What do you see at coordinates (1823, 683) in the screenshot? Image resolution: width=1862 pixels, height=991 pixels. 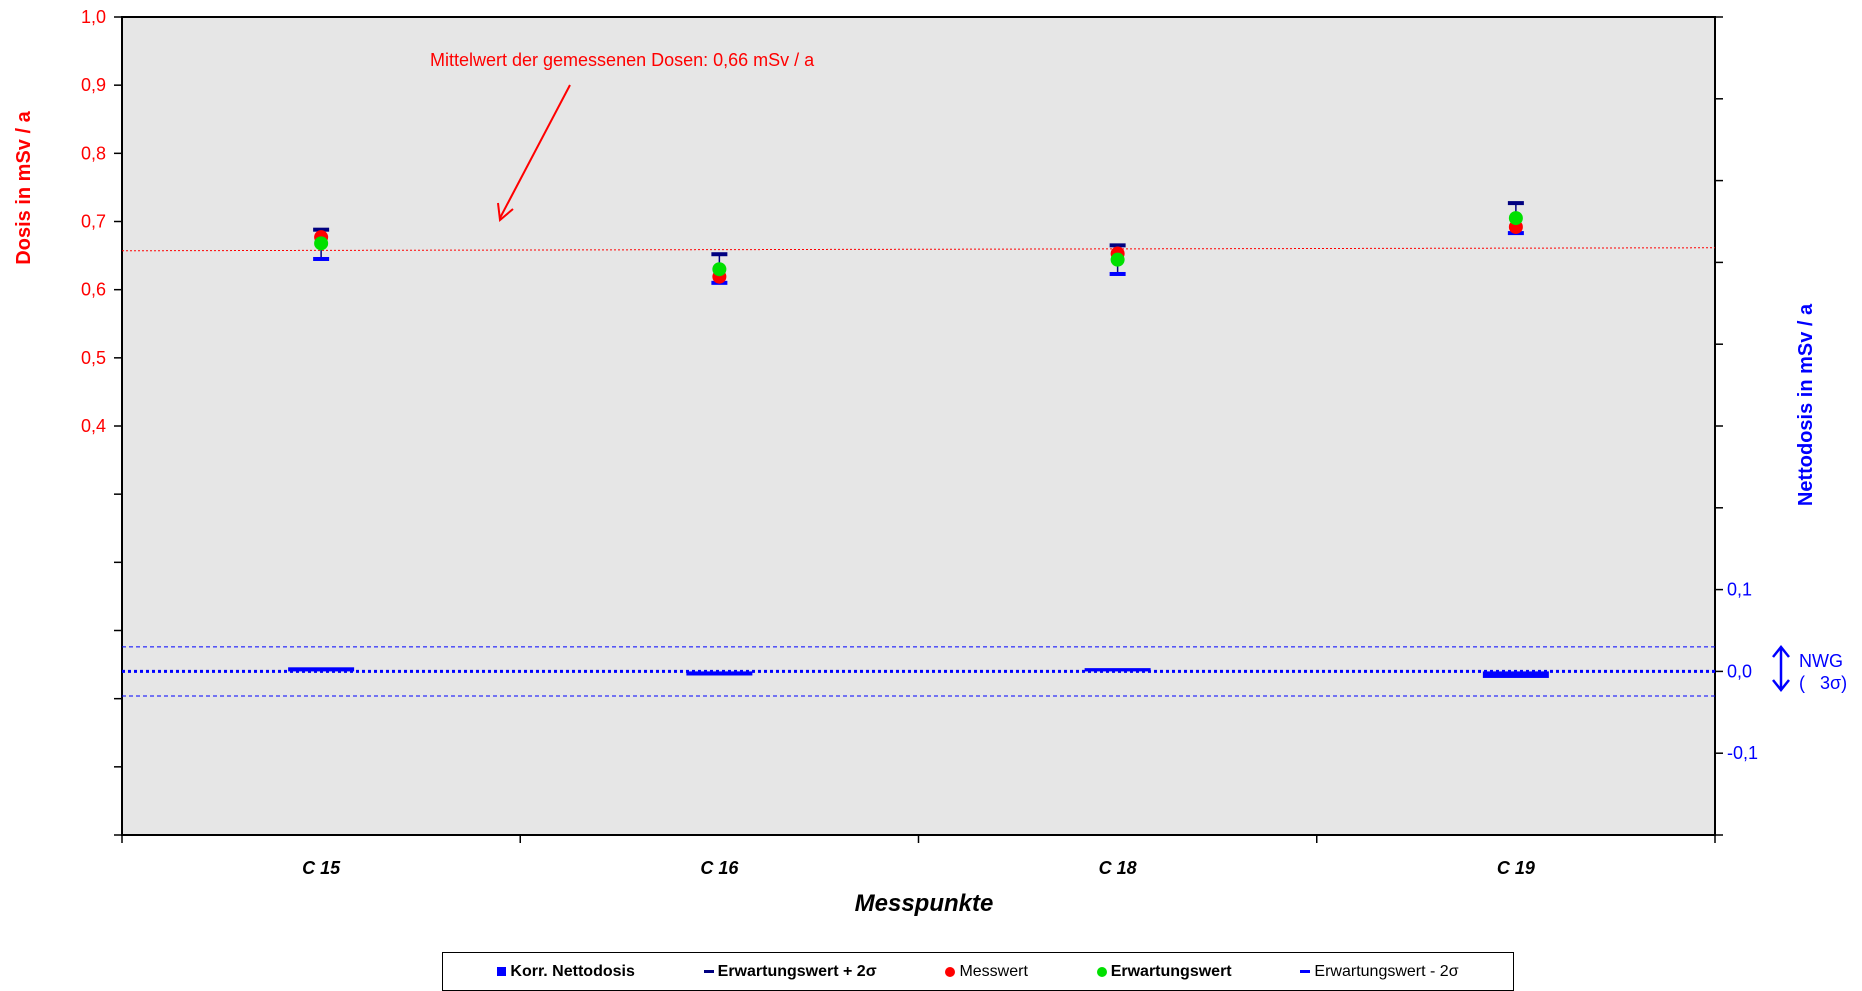 I see `nwg-sigma-label: ( 3σ)` at bounding box center [1823, 683].